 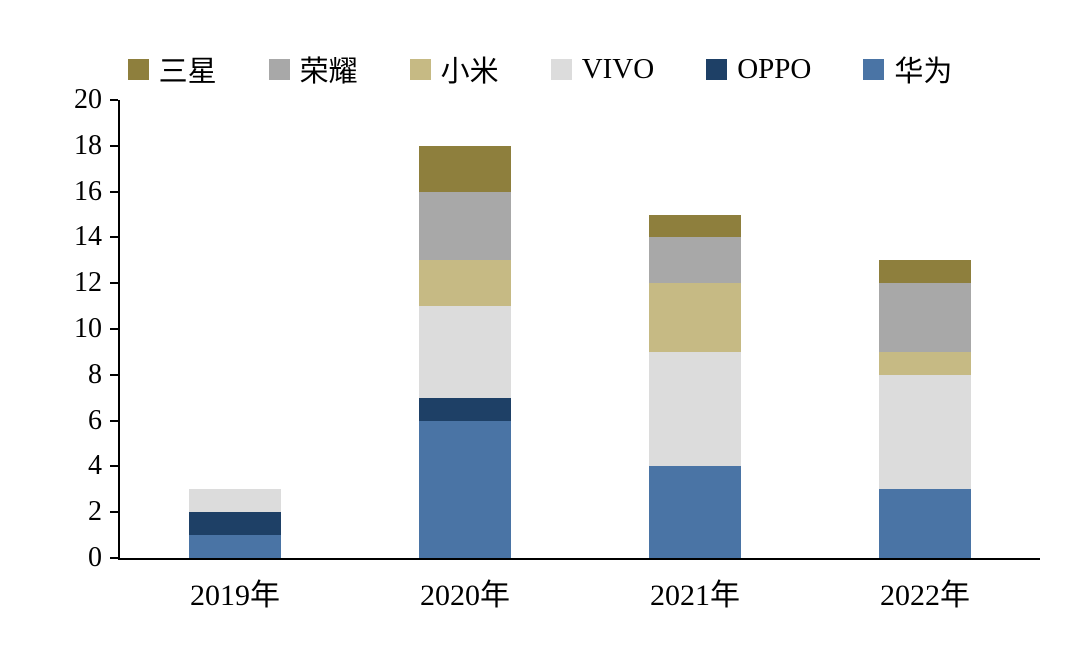 What do you see at coordinates (540, 69) in the screenshot?
I see `chart-legend: 三星 荣耀 小米 VIVO OPPO 华为` at bounding box center [540, 69].